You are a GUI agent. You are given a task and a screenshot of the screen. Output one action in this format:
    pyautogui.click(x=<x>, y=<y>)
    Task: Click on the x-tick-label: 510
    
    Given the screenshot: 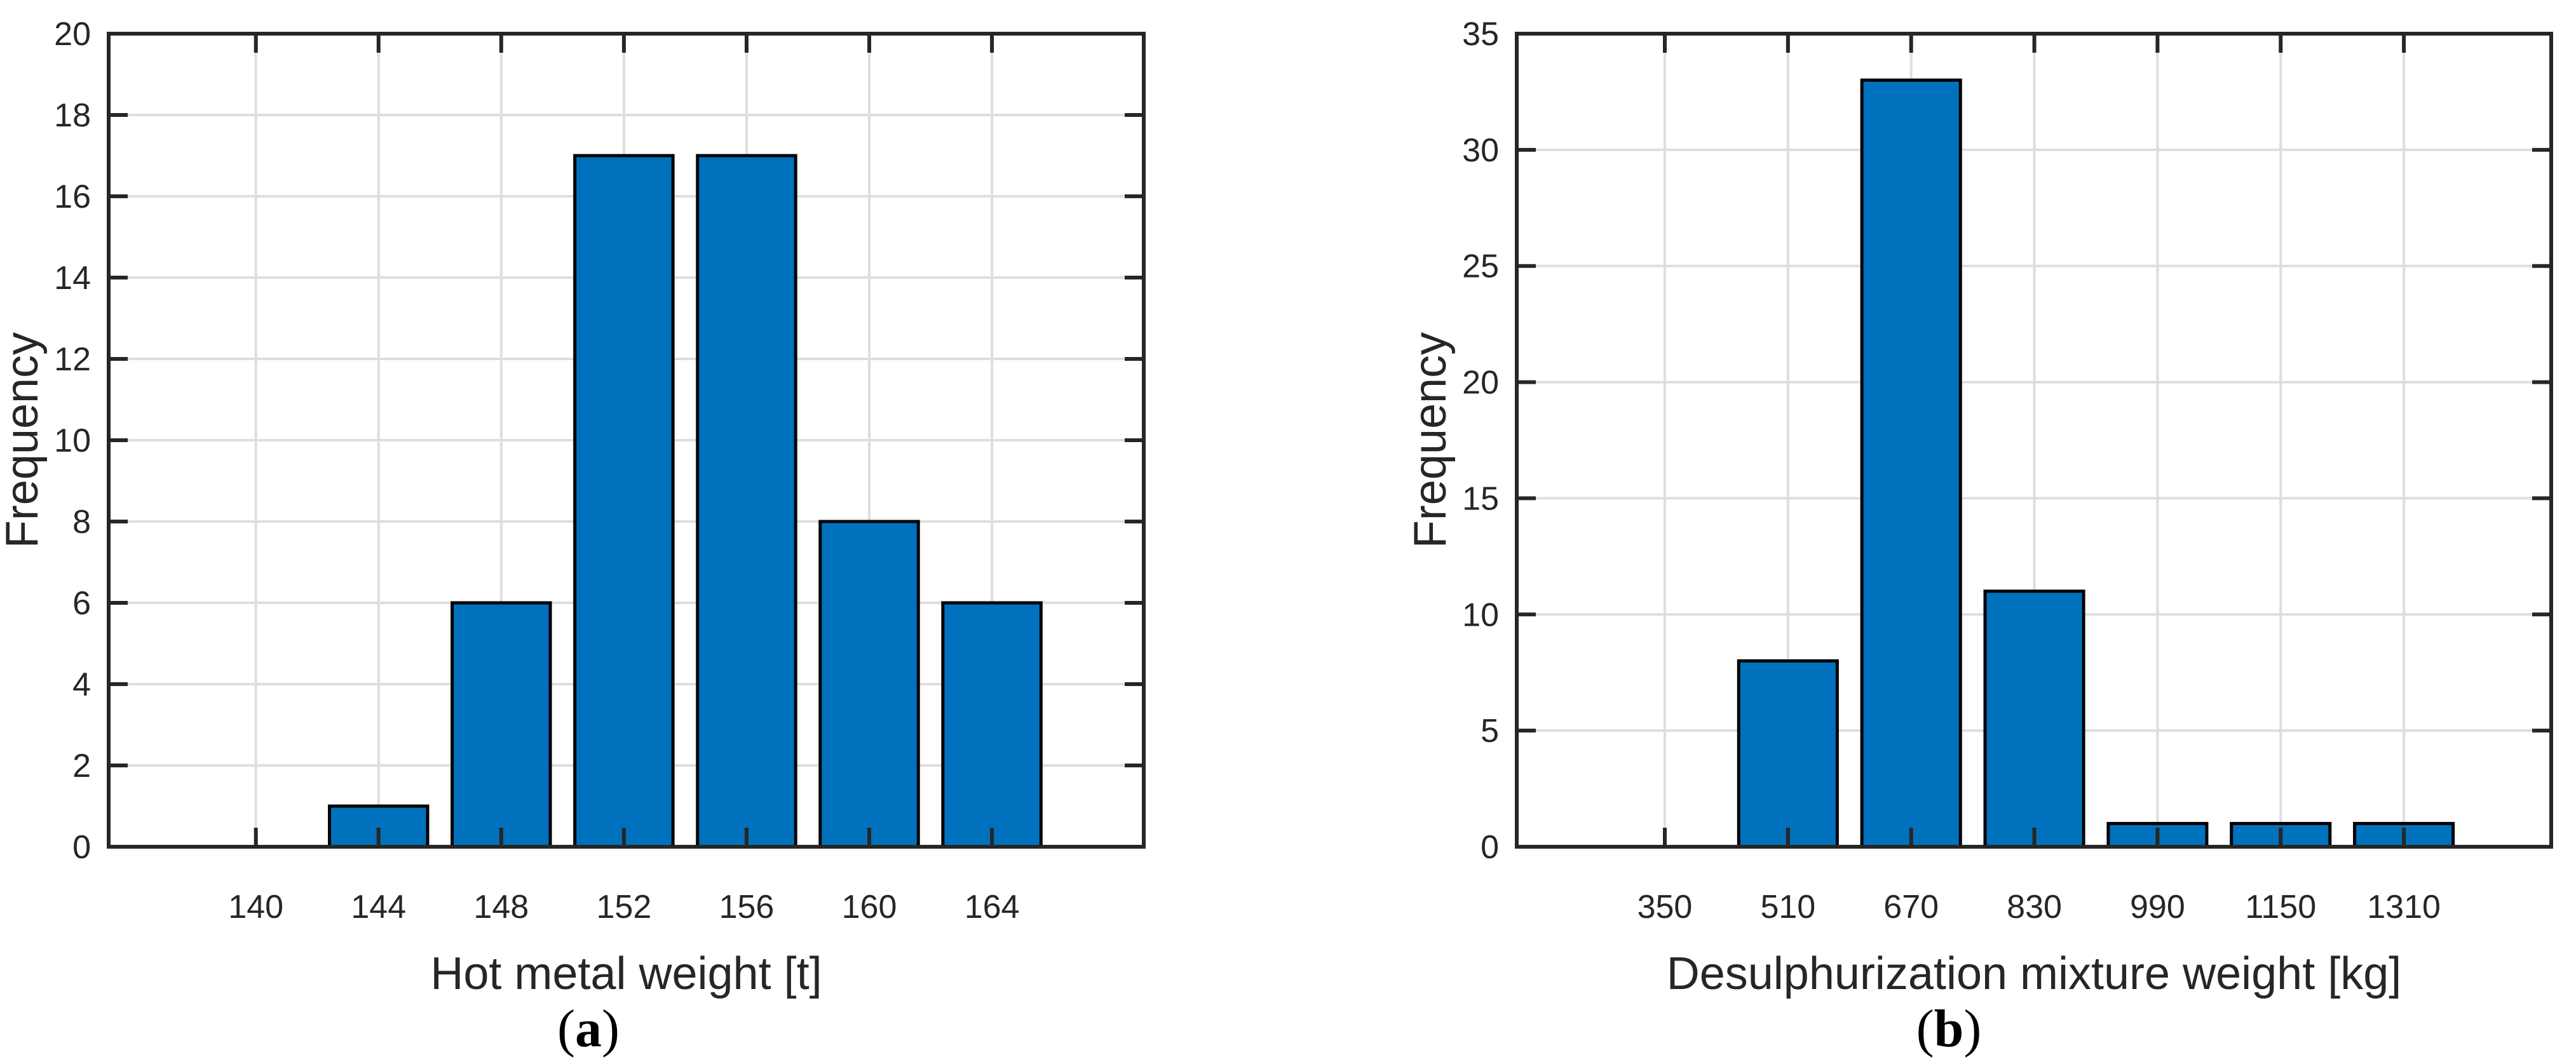 What is the action you would take?
    pyautogui.click(x=1787, y=907)
    